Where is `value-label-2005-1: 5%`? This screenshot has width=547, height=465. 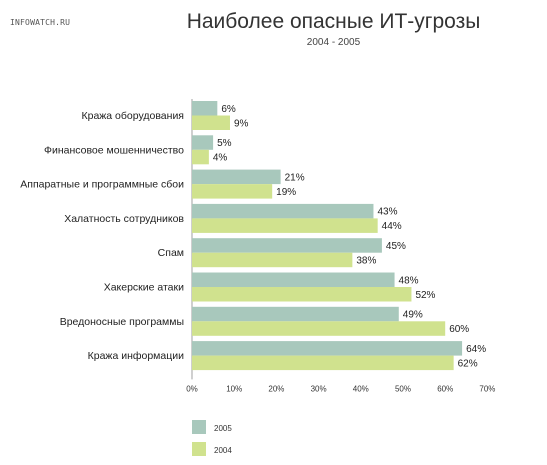
value-label-2005-1: 5% is located at coordinates (224, 143).